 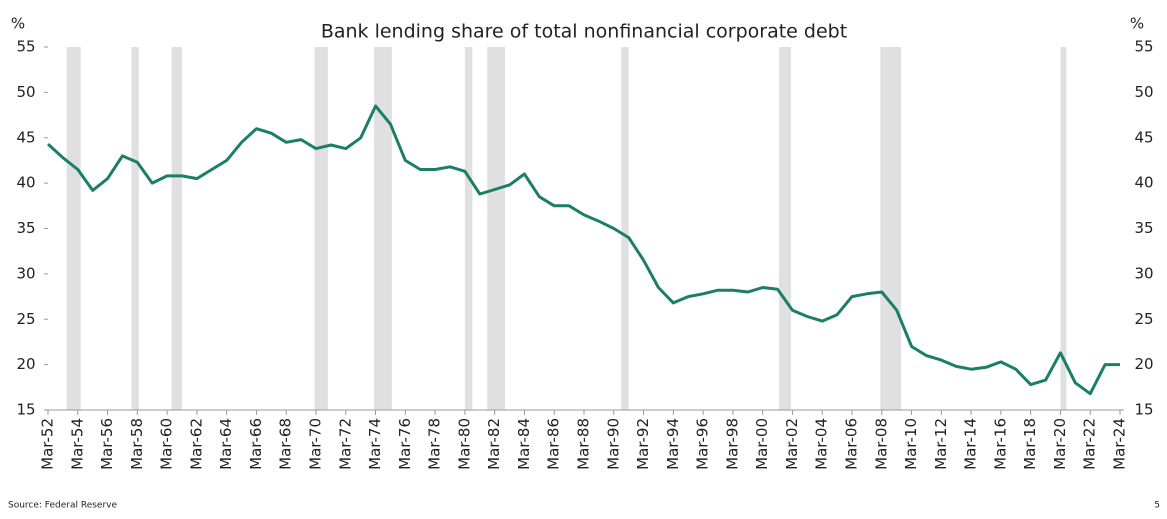 I want to click on y2-tick-label: 55, so click(x=1143, y=47).